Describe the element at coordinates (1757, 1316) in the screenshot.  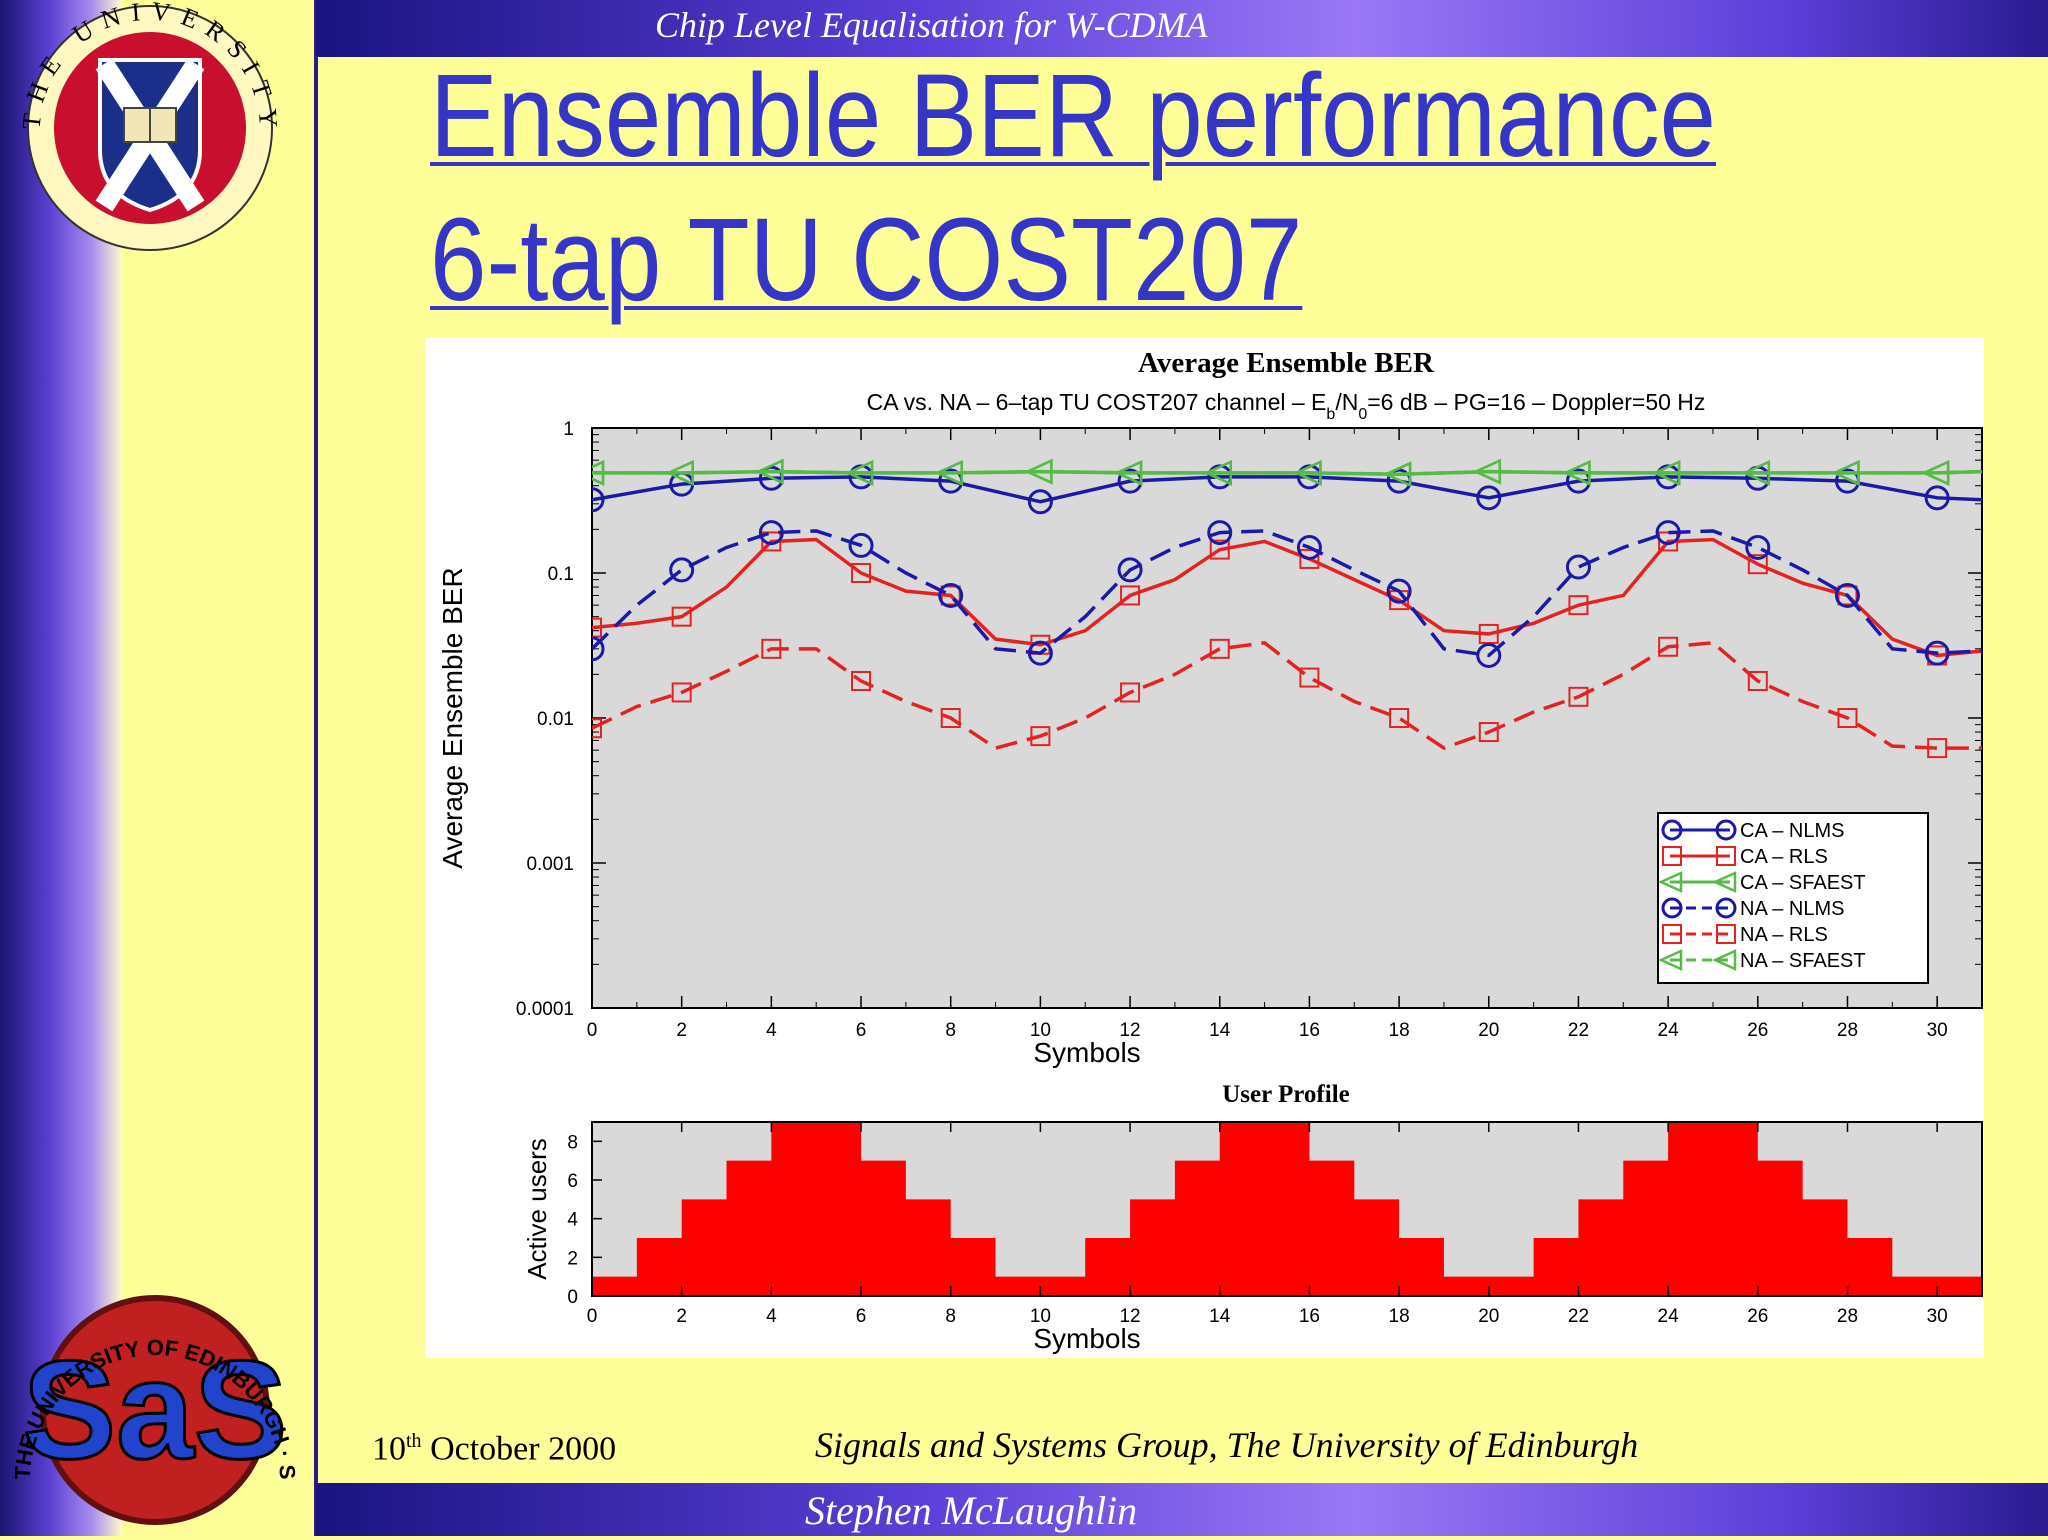
I see `profile-x-tick-label: 26` at that location.